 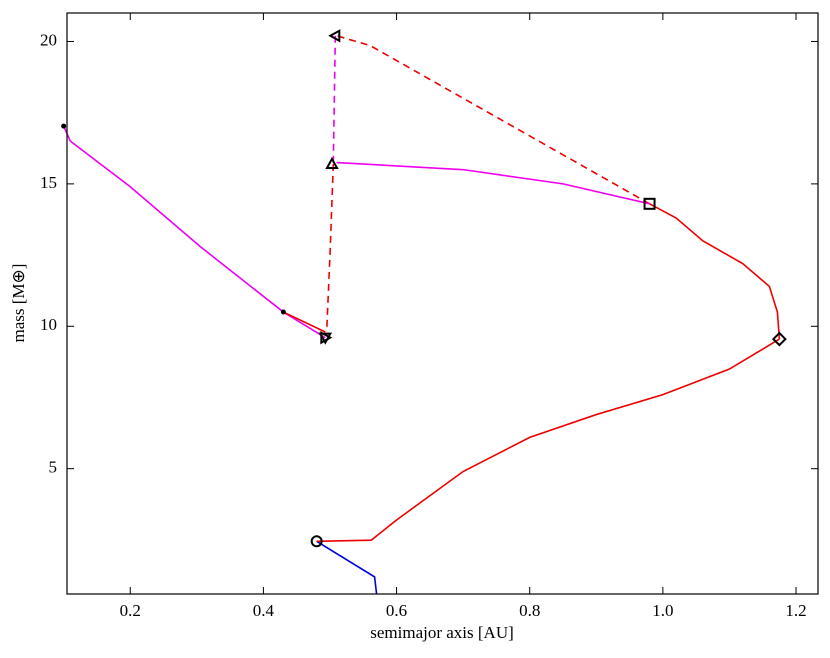 What do you see at coordinates (130, 610) in the screenshot?
I see `x-tick-label: 0.2` at bounding box center [130, 610].